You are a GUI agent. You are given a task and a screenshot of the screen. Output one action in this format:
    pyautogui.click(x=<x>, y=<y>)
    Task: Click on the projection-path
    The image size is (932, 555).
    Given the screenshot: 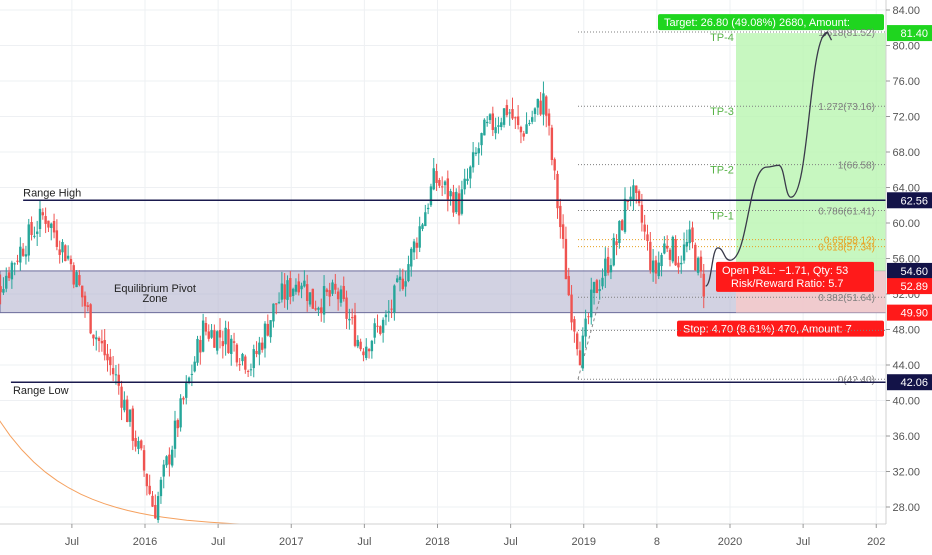 What is the action you would take?
    pyautogui.click(x=768, y=159)
    